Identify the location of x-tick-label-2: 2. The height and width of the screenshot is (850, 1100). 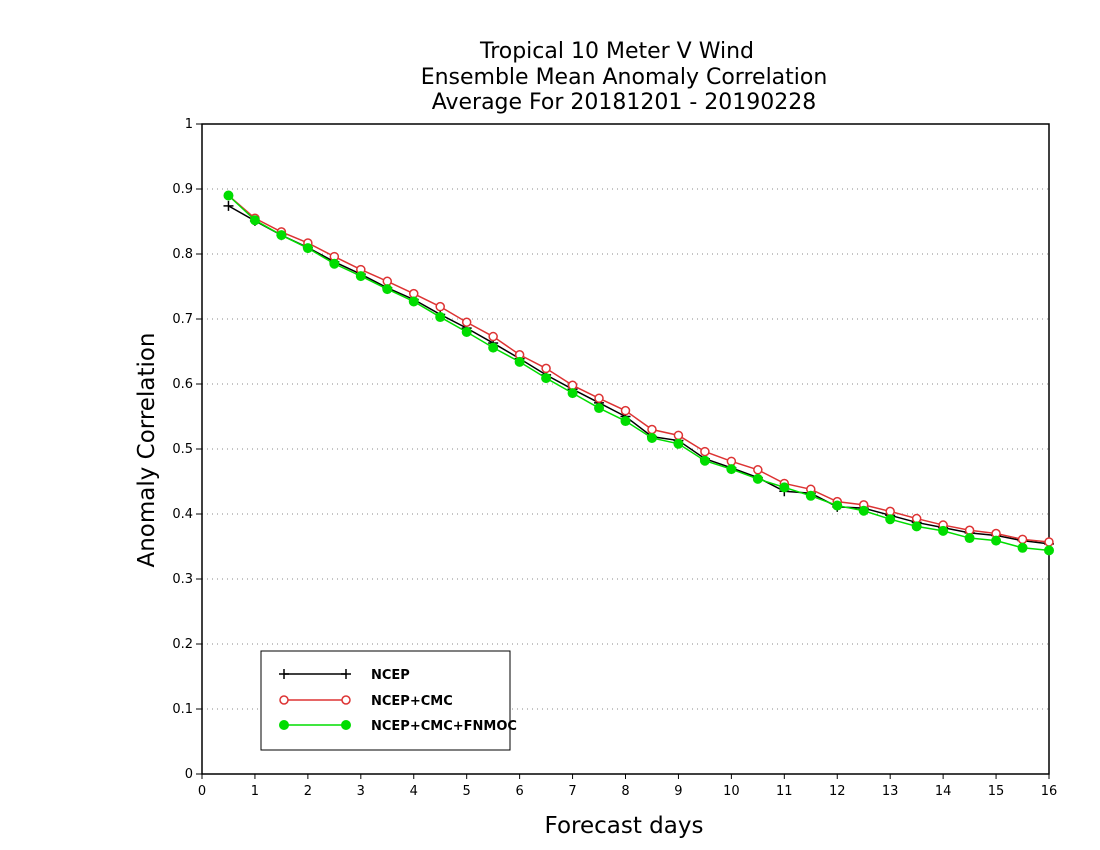
(308, 791).